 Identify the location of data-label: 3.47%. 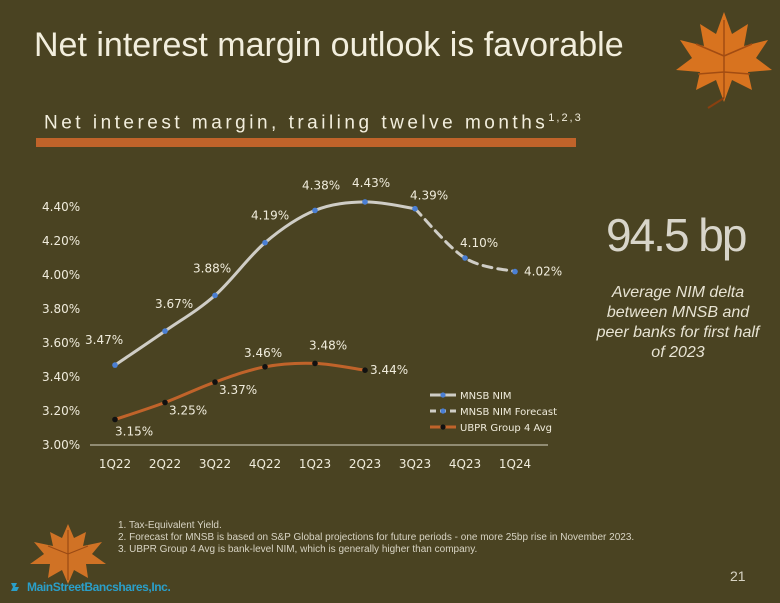
(104, 340).